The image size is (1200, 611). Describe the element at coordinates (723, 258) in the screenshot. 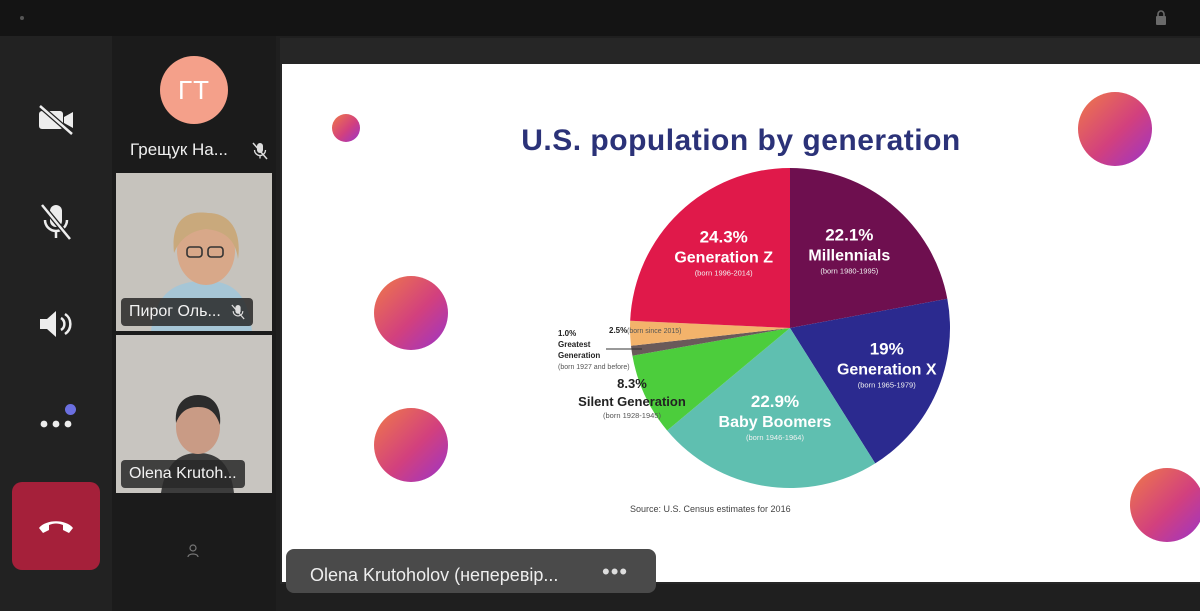

I see `slice-label: Generation Z` at that location.